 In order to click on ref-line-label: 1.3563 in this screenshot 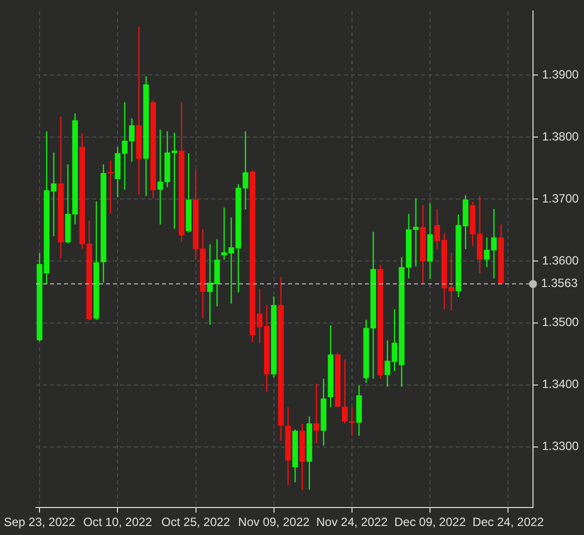, I will do `click(559, 283)`.